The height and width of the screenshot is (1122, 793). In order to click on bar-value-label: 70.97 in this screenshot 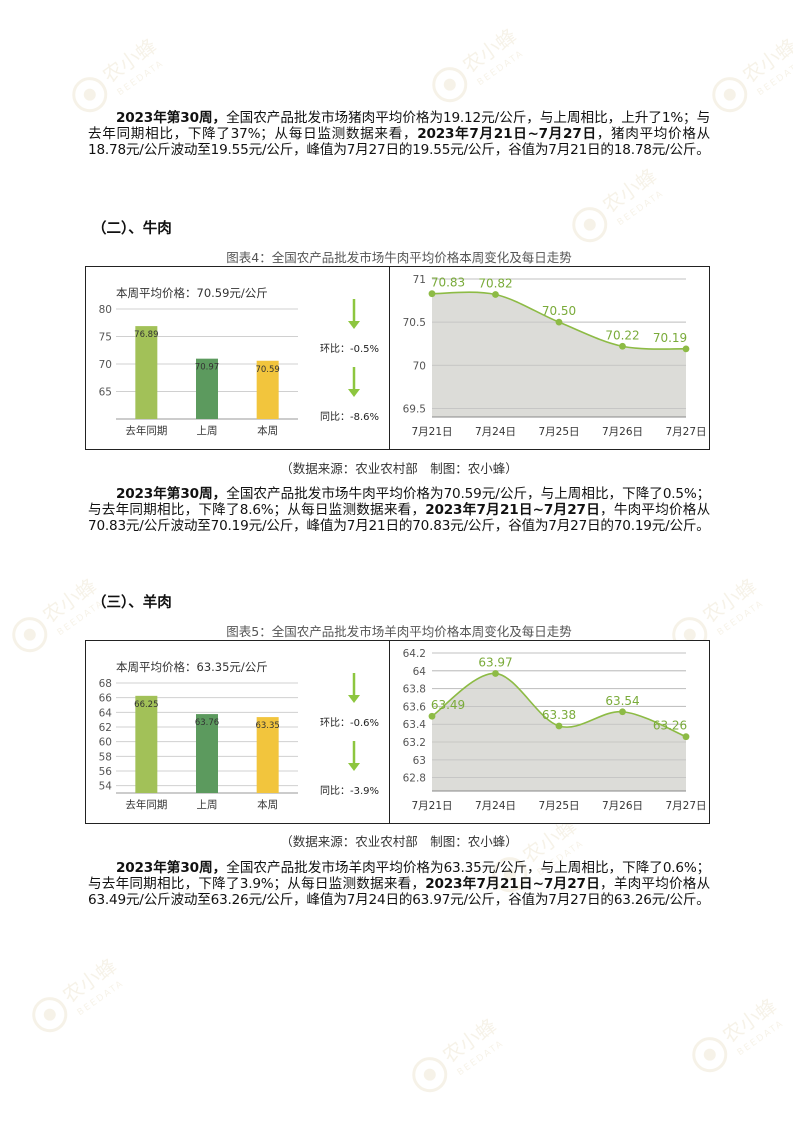, I will do `click(207, 368)`.